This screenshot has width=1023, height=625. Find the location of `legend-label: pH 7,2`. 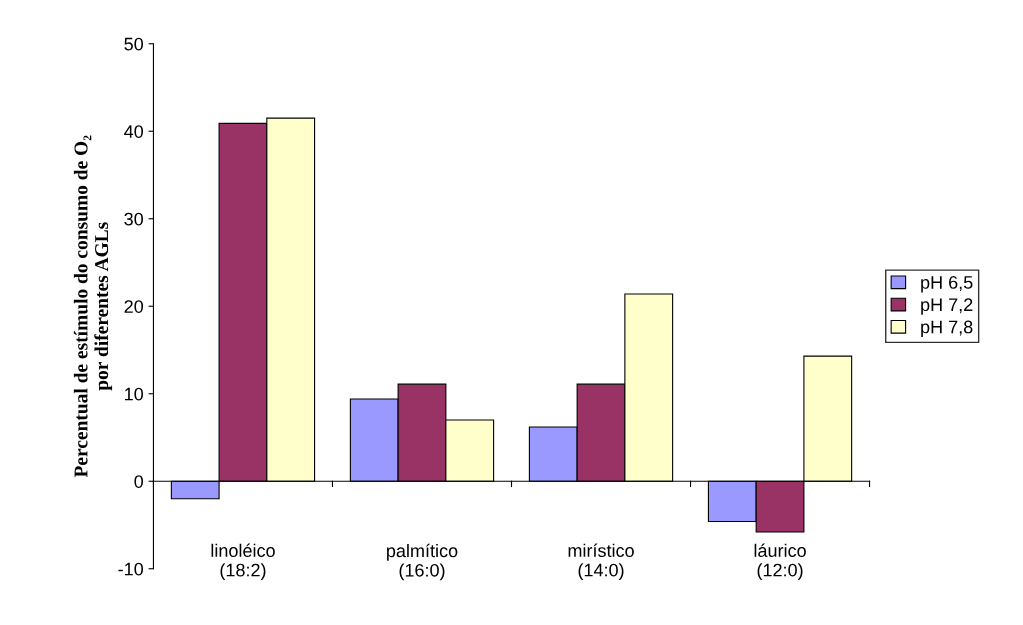

legend-label: pH 7,2 is located at coordinates (947, 306).